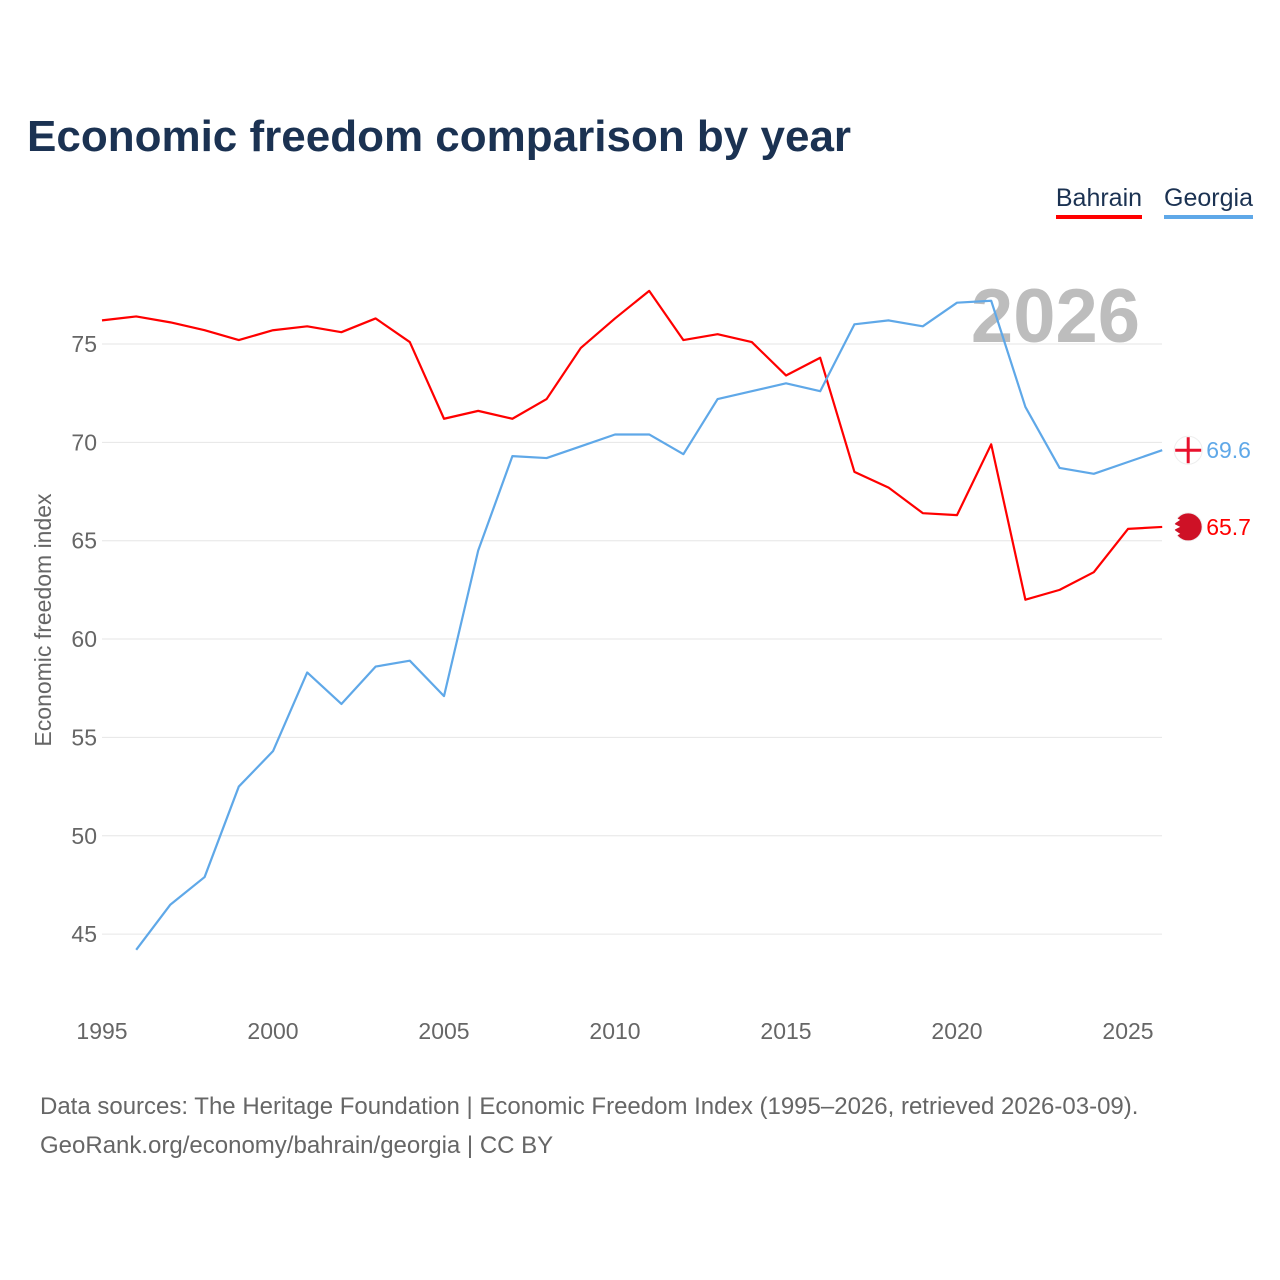  What do you see at coordinates (956, 1031) in the screenshot?
I see `x-tick-label: 2020` at bounding box center [956, 1031].